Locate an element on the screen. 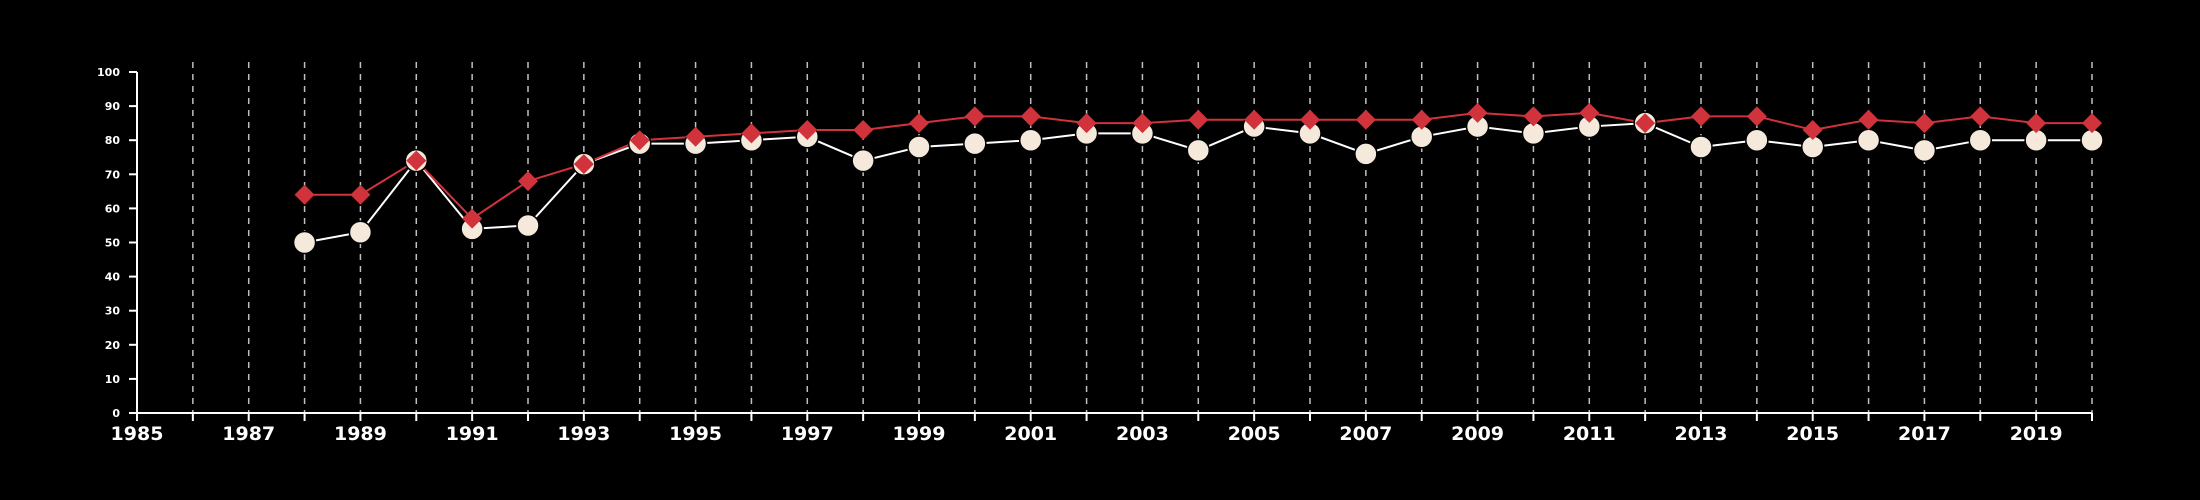 The width and height of the screenshot is (2200, 500). x-tick-label: 1995 is located at coordinates (695, 434).